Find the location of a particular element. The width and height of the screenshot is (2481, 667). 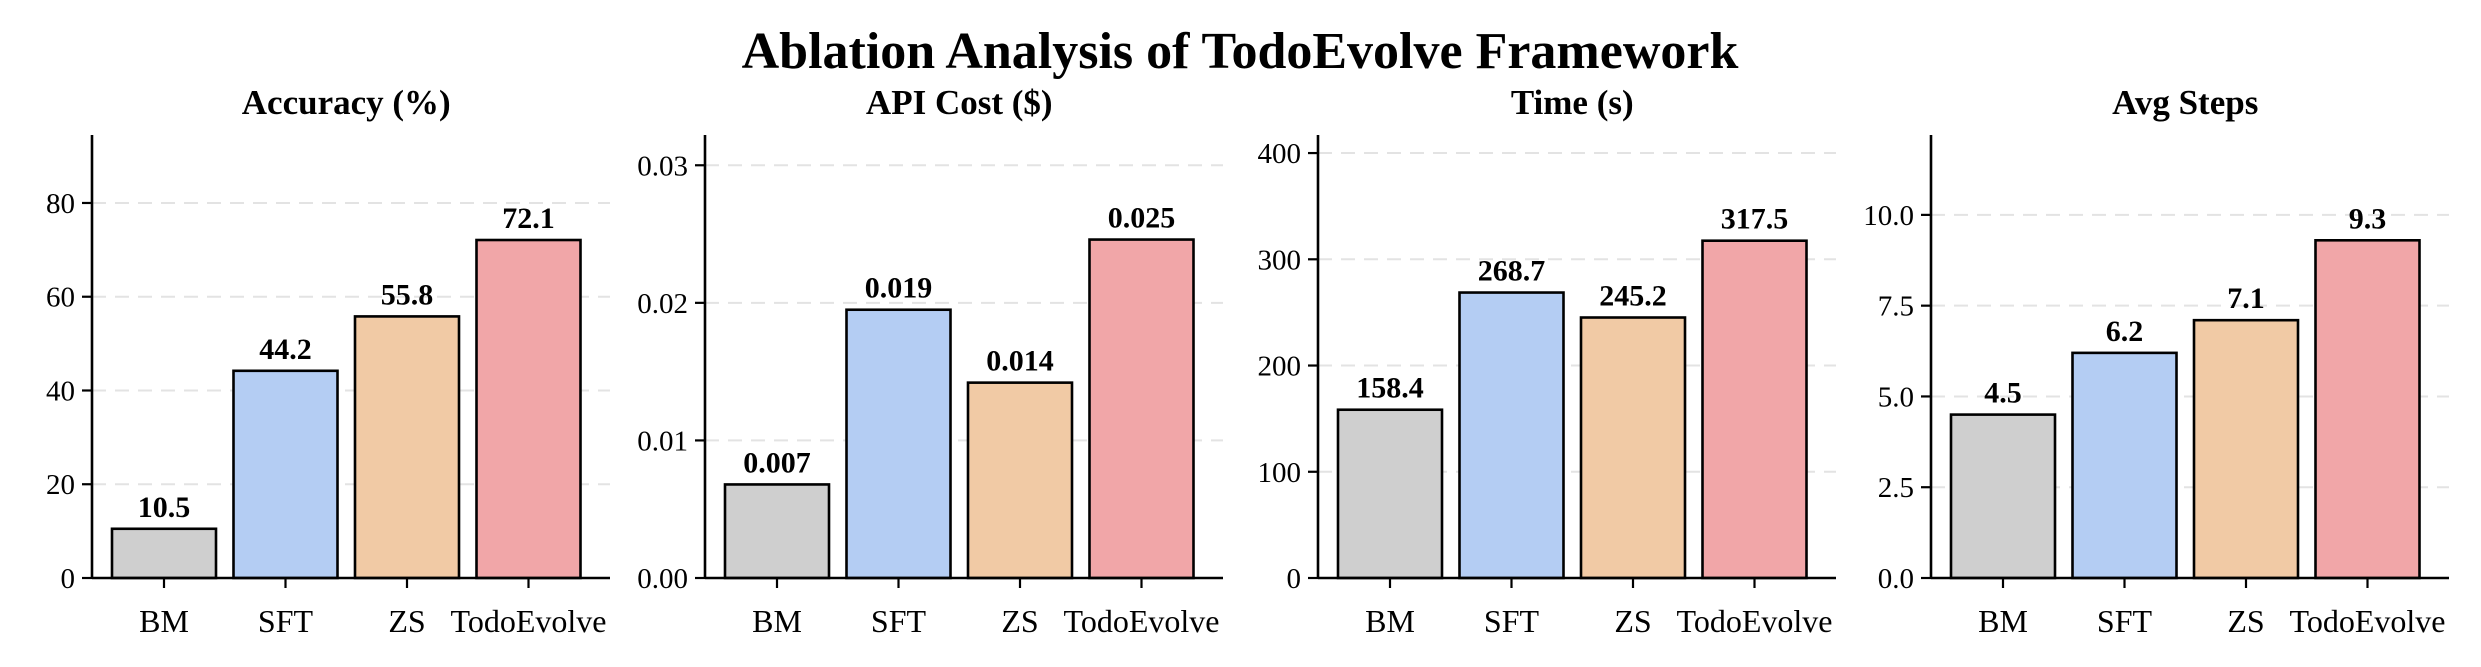

y-tick-label: 10.0 is located at coordinates (1888, 216).